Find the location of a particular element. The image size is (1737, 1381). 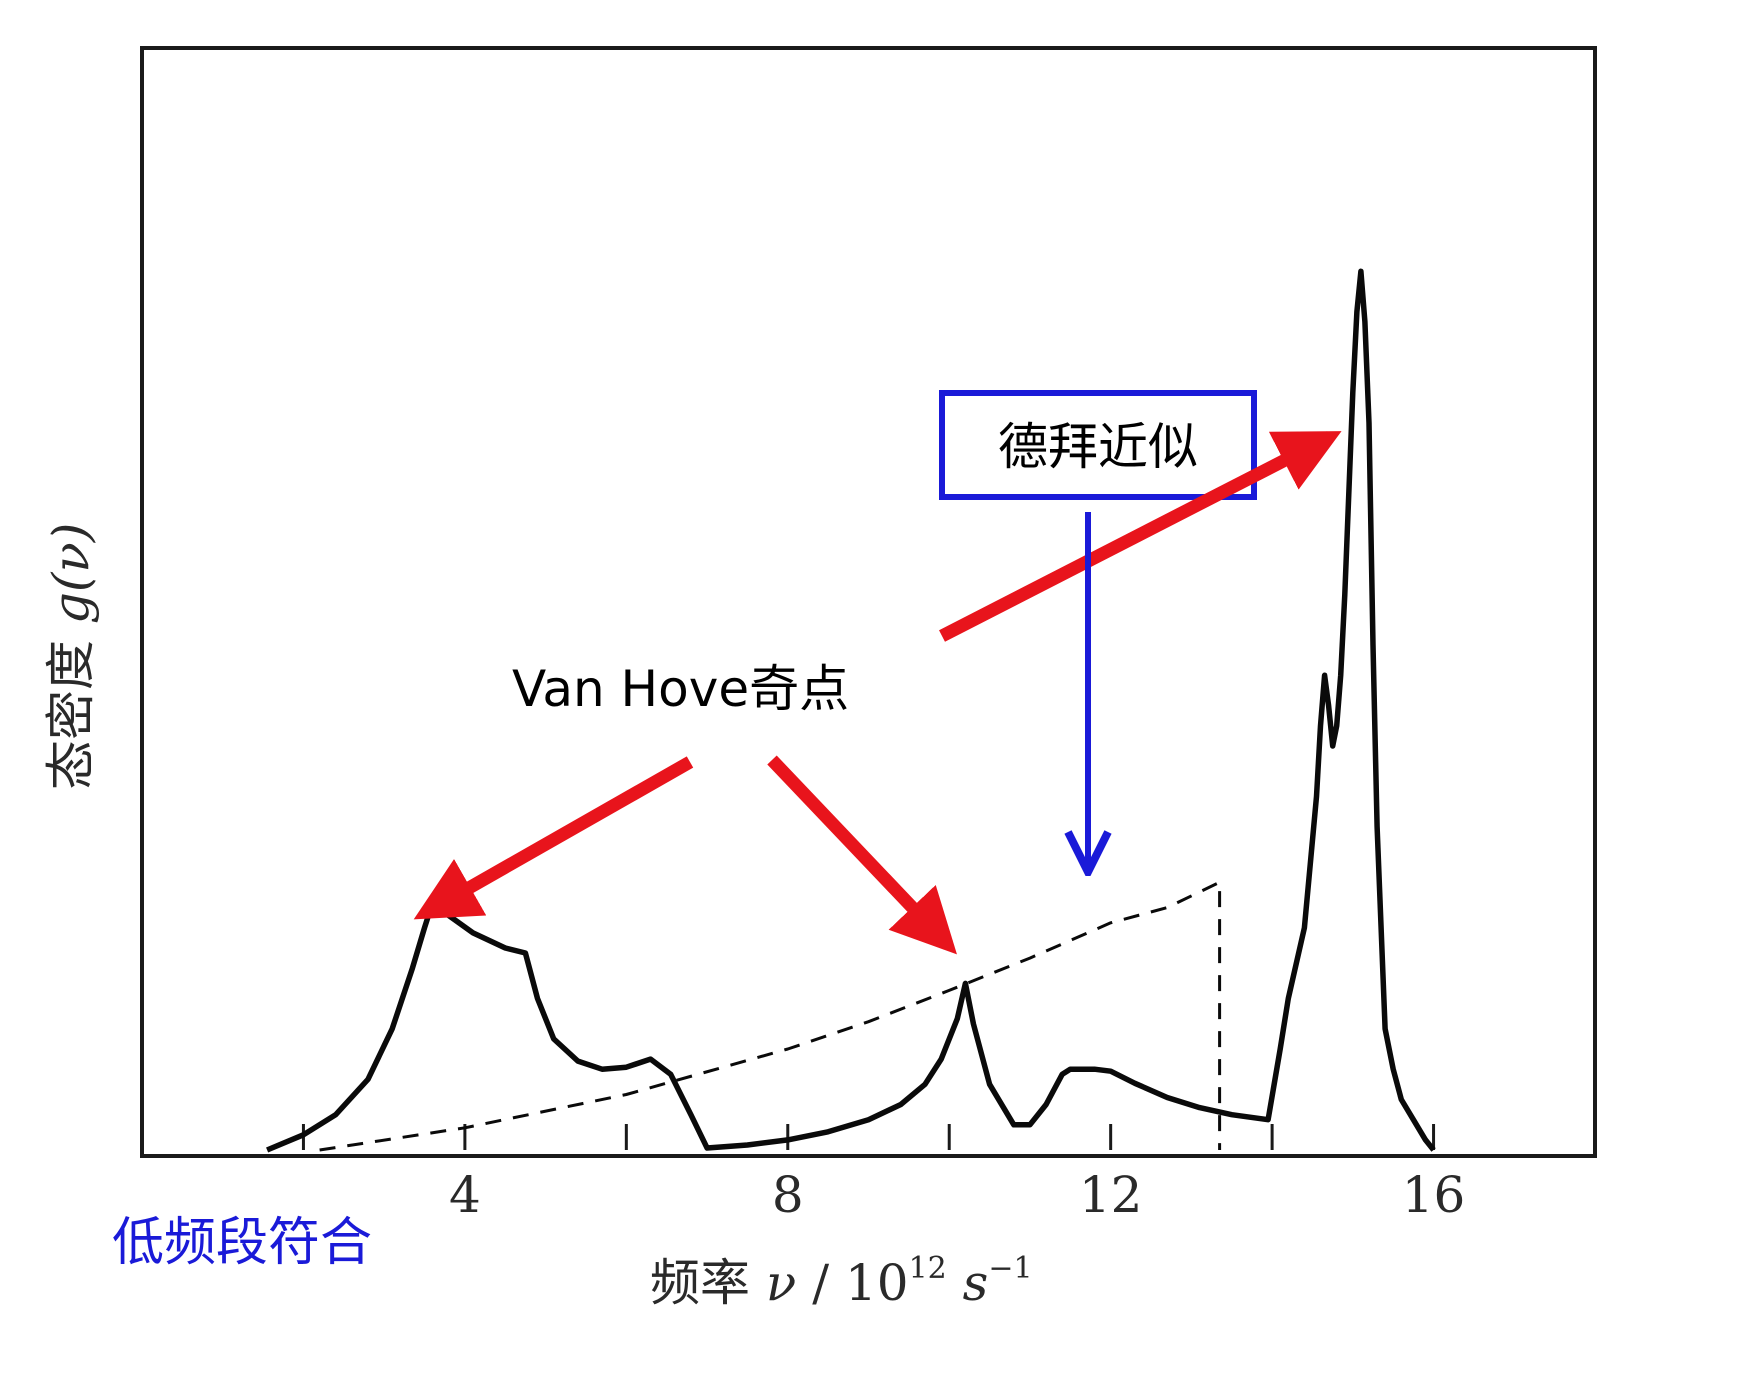

x-axis-title: 频率 ν / 1012 s−1 is located at coordinates (841, 1281).